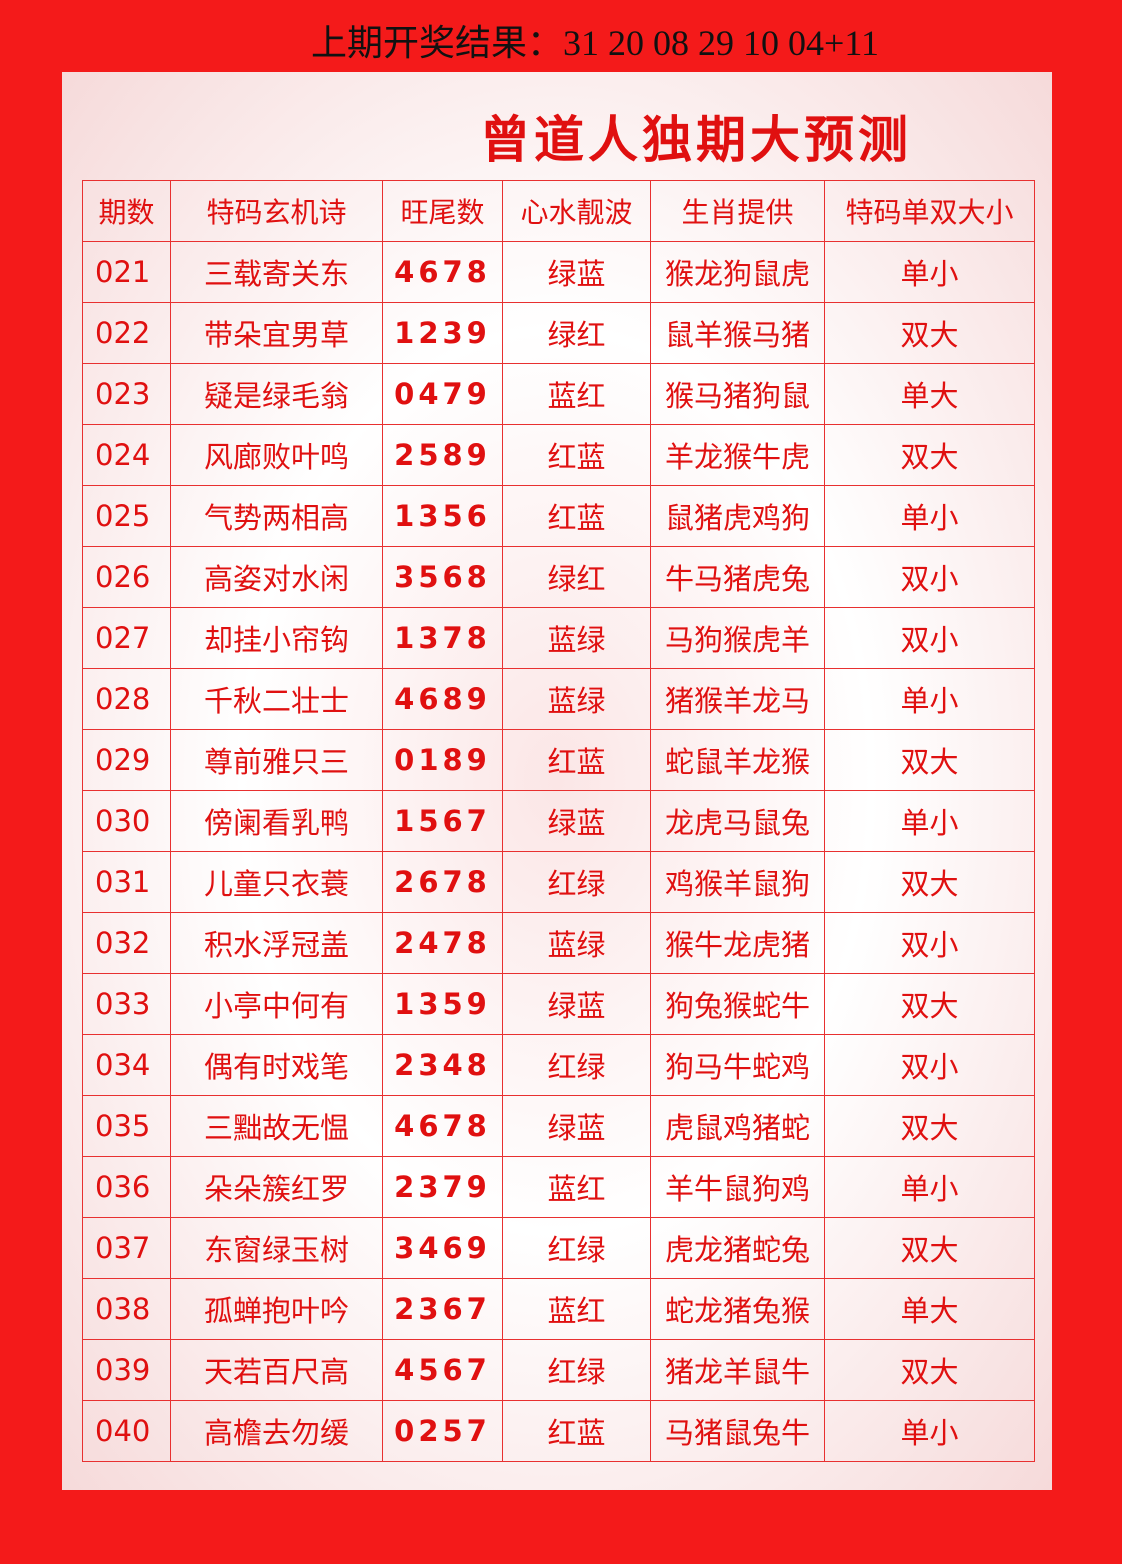 The height and width of the screenshot is (1564, 1122). What do you see at coordinates (737, 943) in the screenshot?
I see `table-cell: 猴牛龙虎猪` at bounding box center [737, 943].